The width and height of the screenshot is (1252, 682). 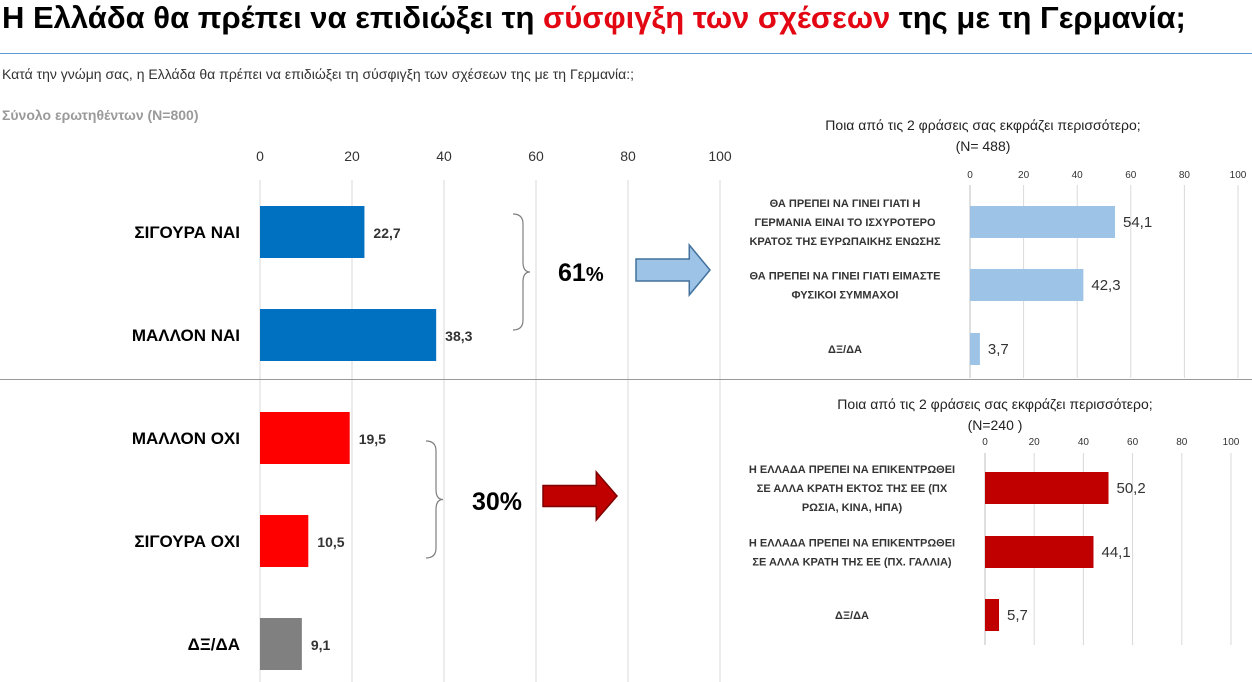 I want to click on value-label: 3,7, so click(x=998, y=349).